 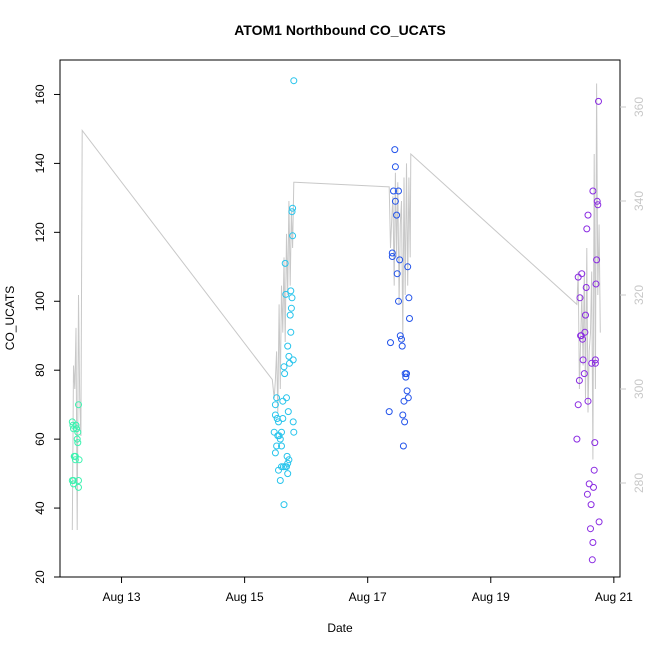 I want to click on y2-tick-label: 340, so click(x=639, y=201).